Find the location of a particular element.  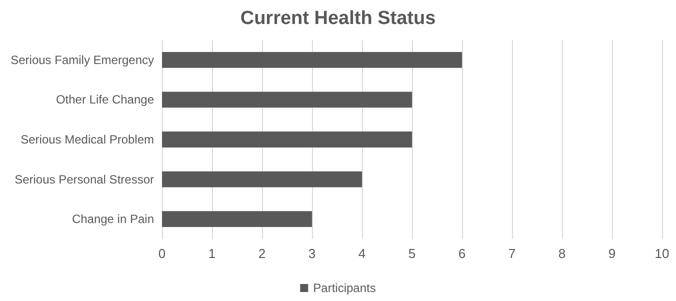

x-tick-label: 10 is located at coordinates (662, 253).